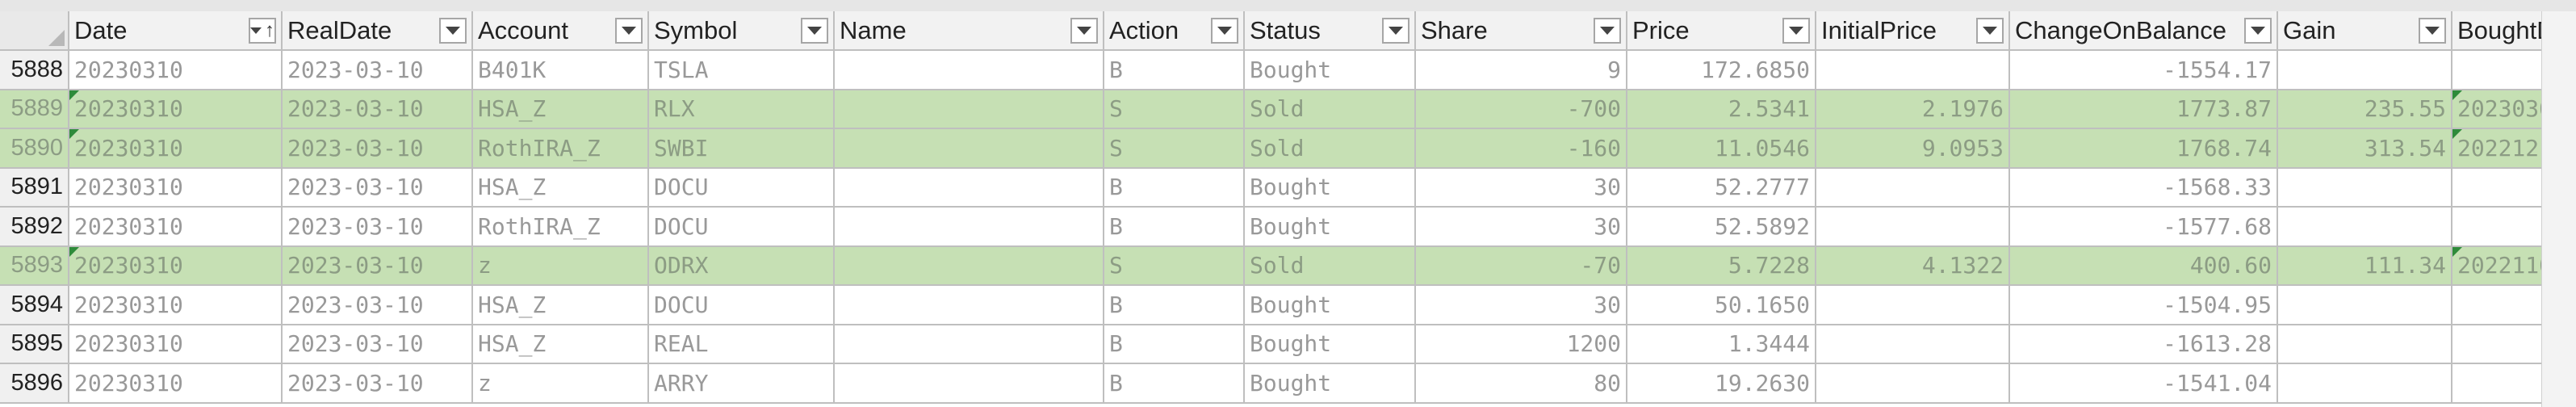  What do you see at coordinates (1721, 188) in the screenshot?
I see `cell-price: 52.2777` at bounding box center [1721, 188].